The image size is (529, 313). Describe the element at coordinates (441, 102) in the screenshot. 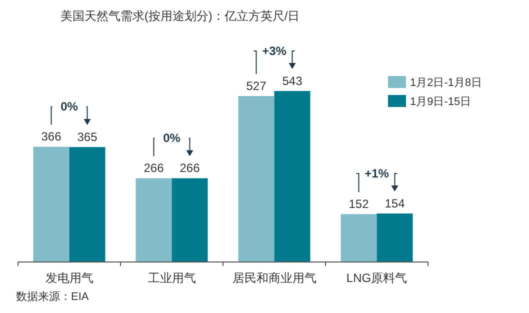

I see `legend-label: 1月9日-15日` at that location.